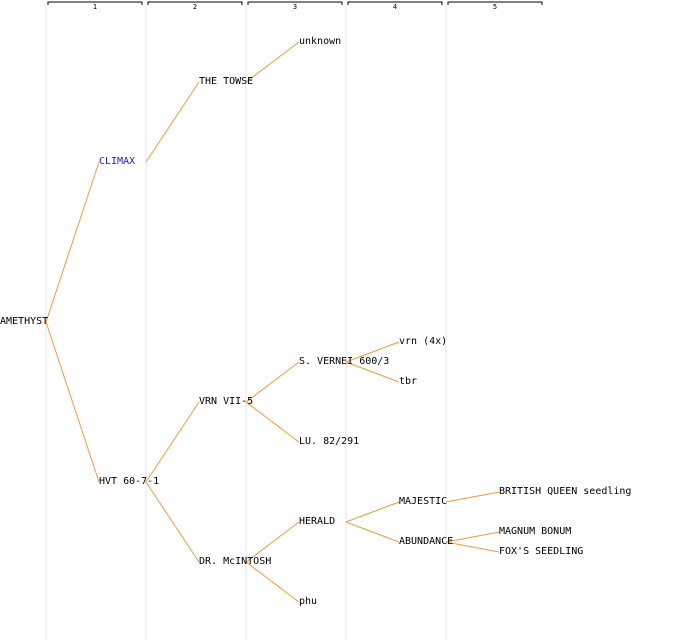 Image resolution: width=700 pixels, height=640 pixels. What do you see at coordinates (472, 497) in the screenshot?
I see `edge-majestic-bqueen` at bounding box center [472, 497].